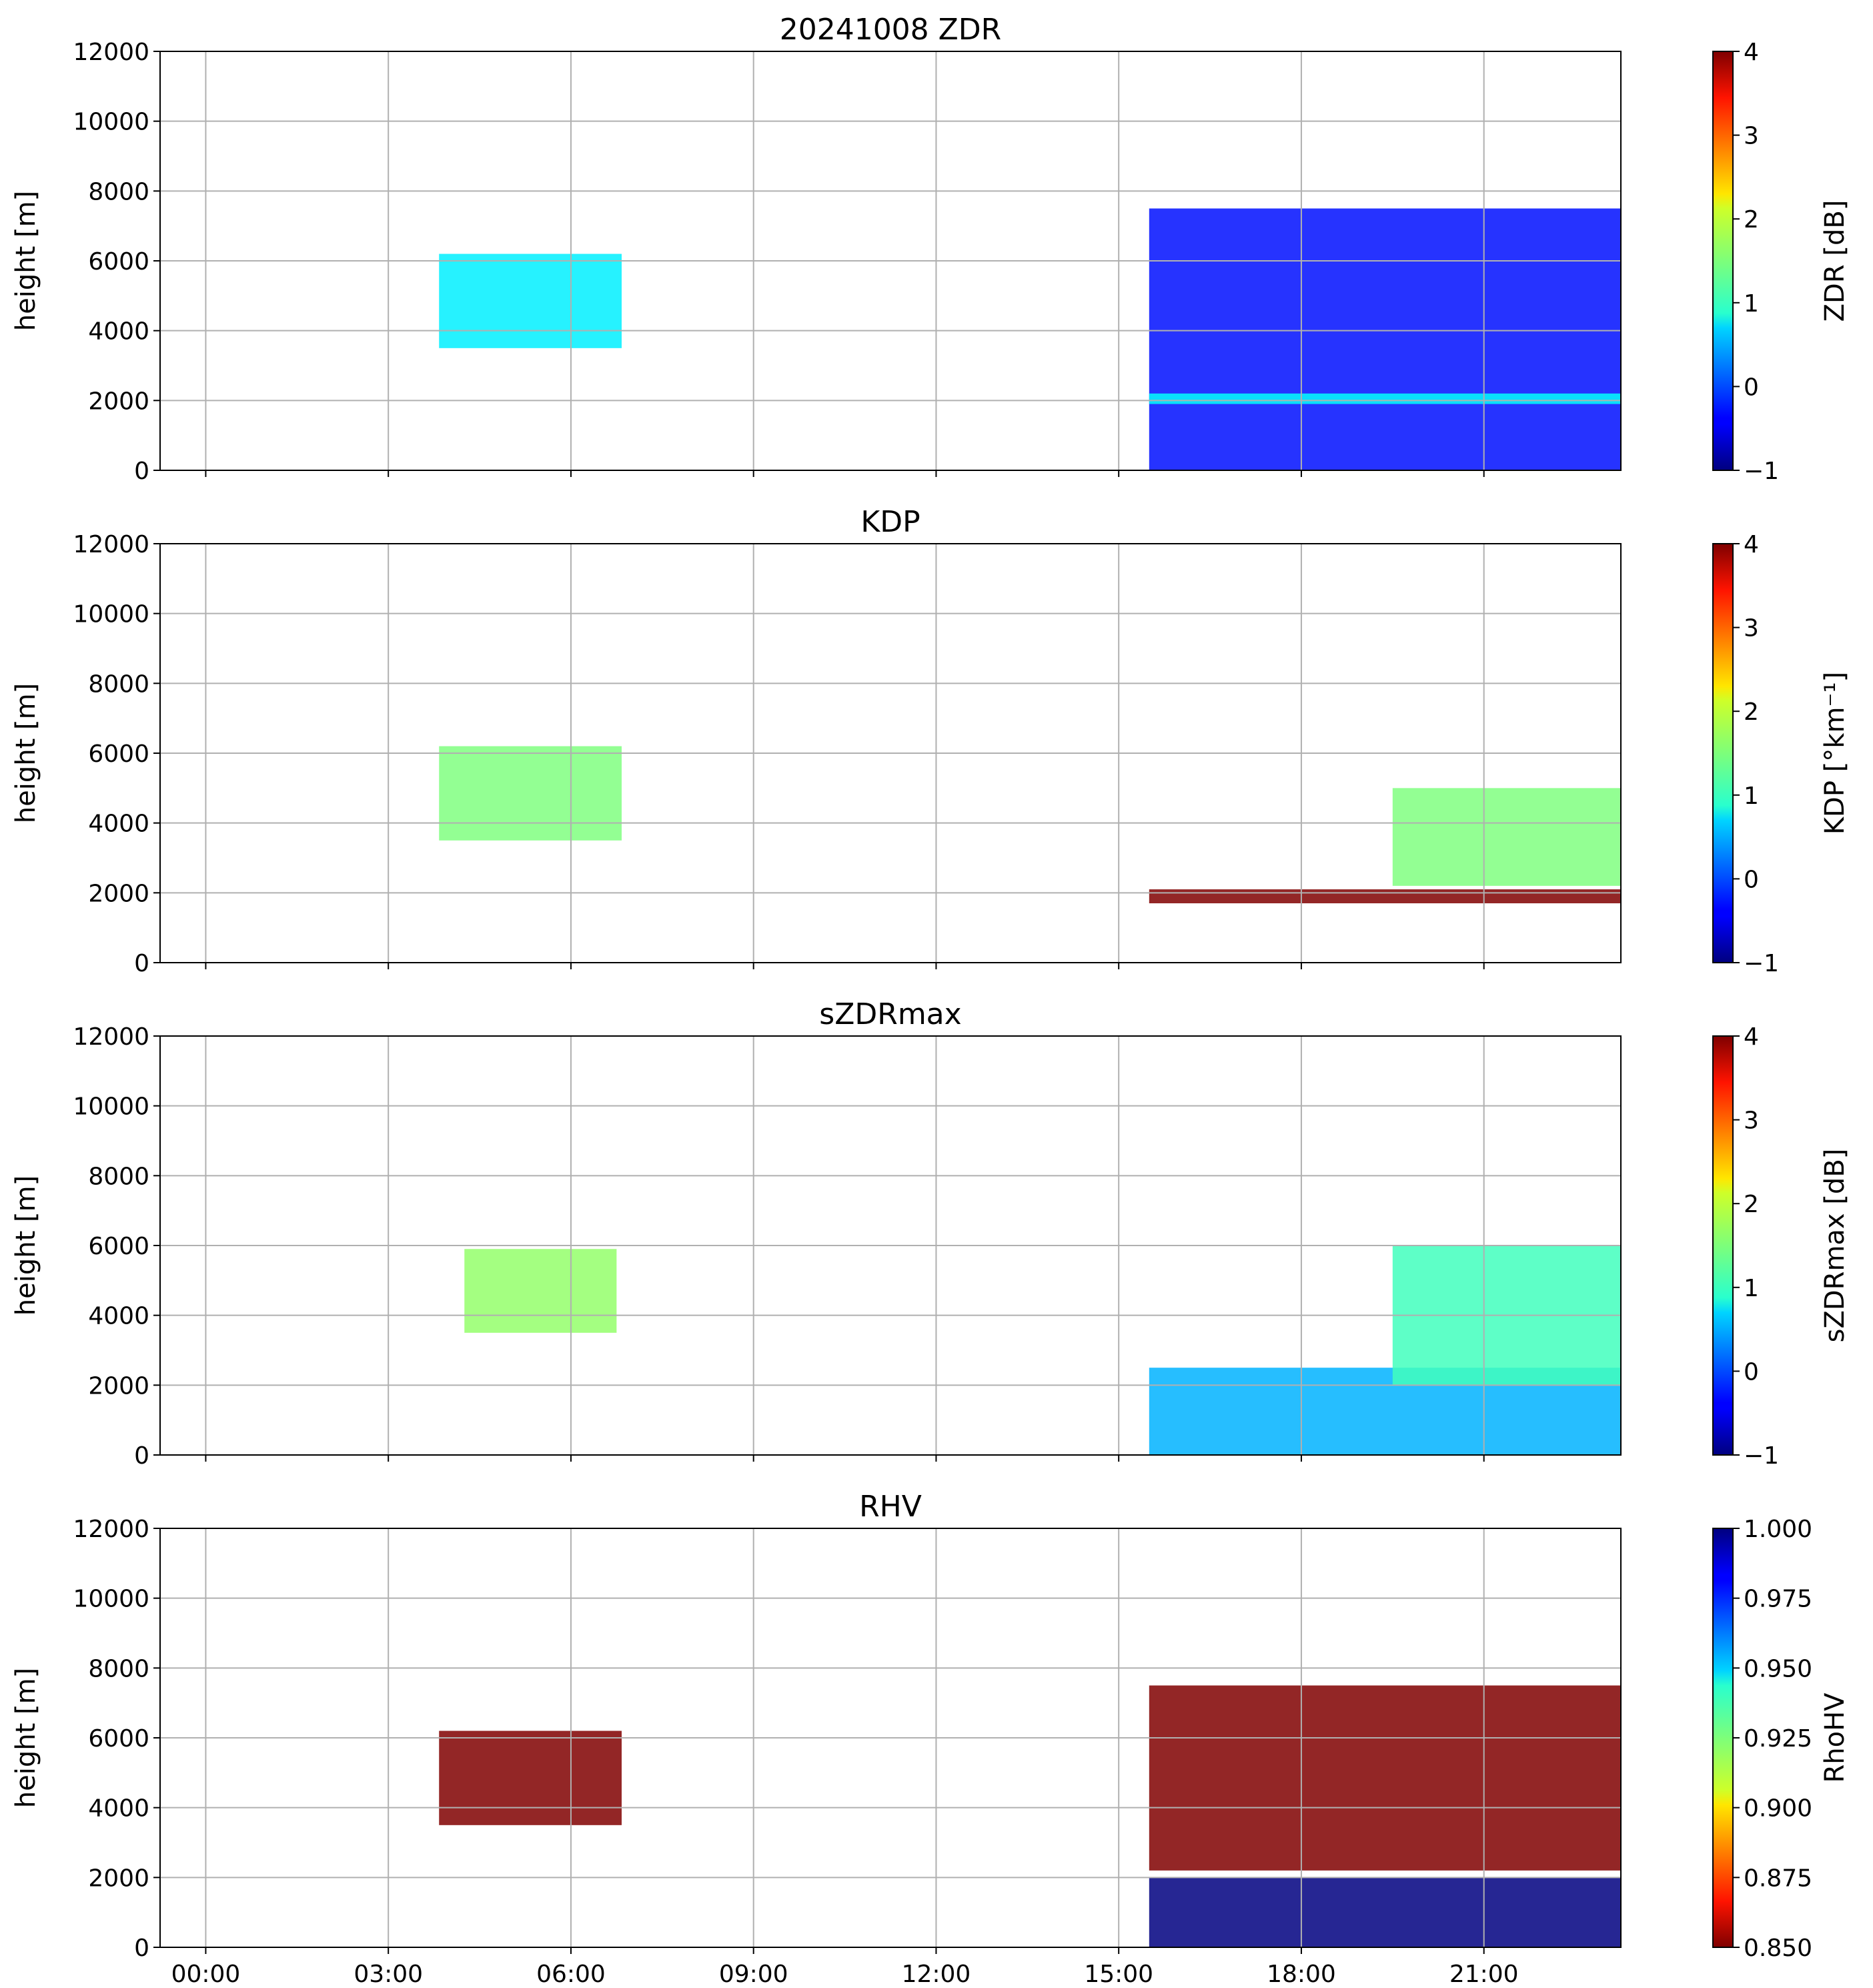 The image size is (1873, 1988). Describe the element at coordinates (1778, 1529) in the screenshot. I see `colorbar-tick-label: 1.000` at that location.